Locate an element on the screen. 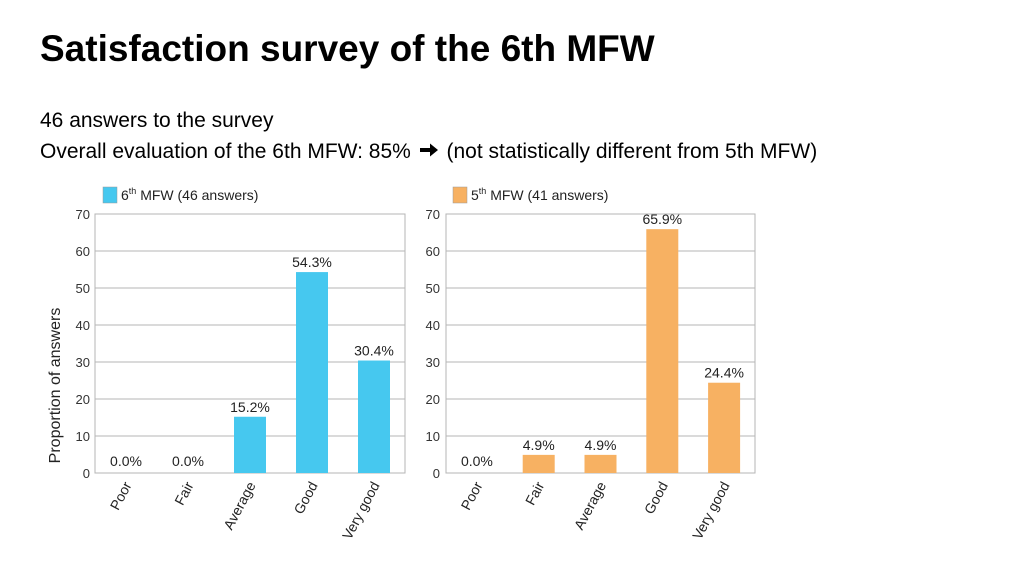 The height and width of the screenshot is (576, 1024). legend-text: MFW (46 answers) is located at coordinates (197, 195).